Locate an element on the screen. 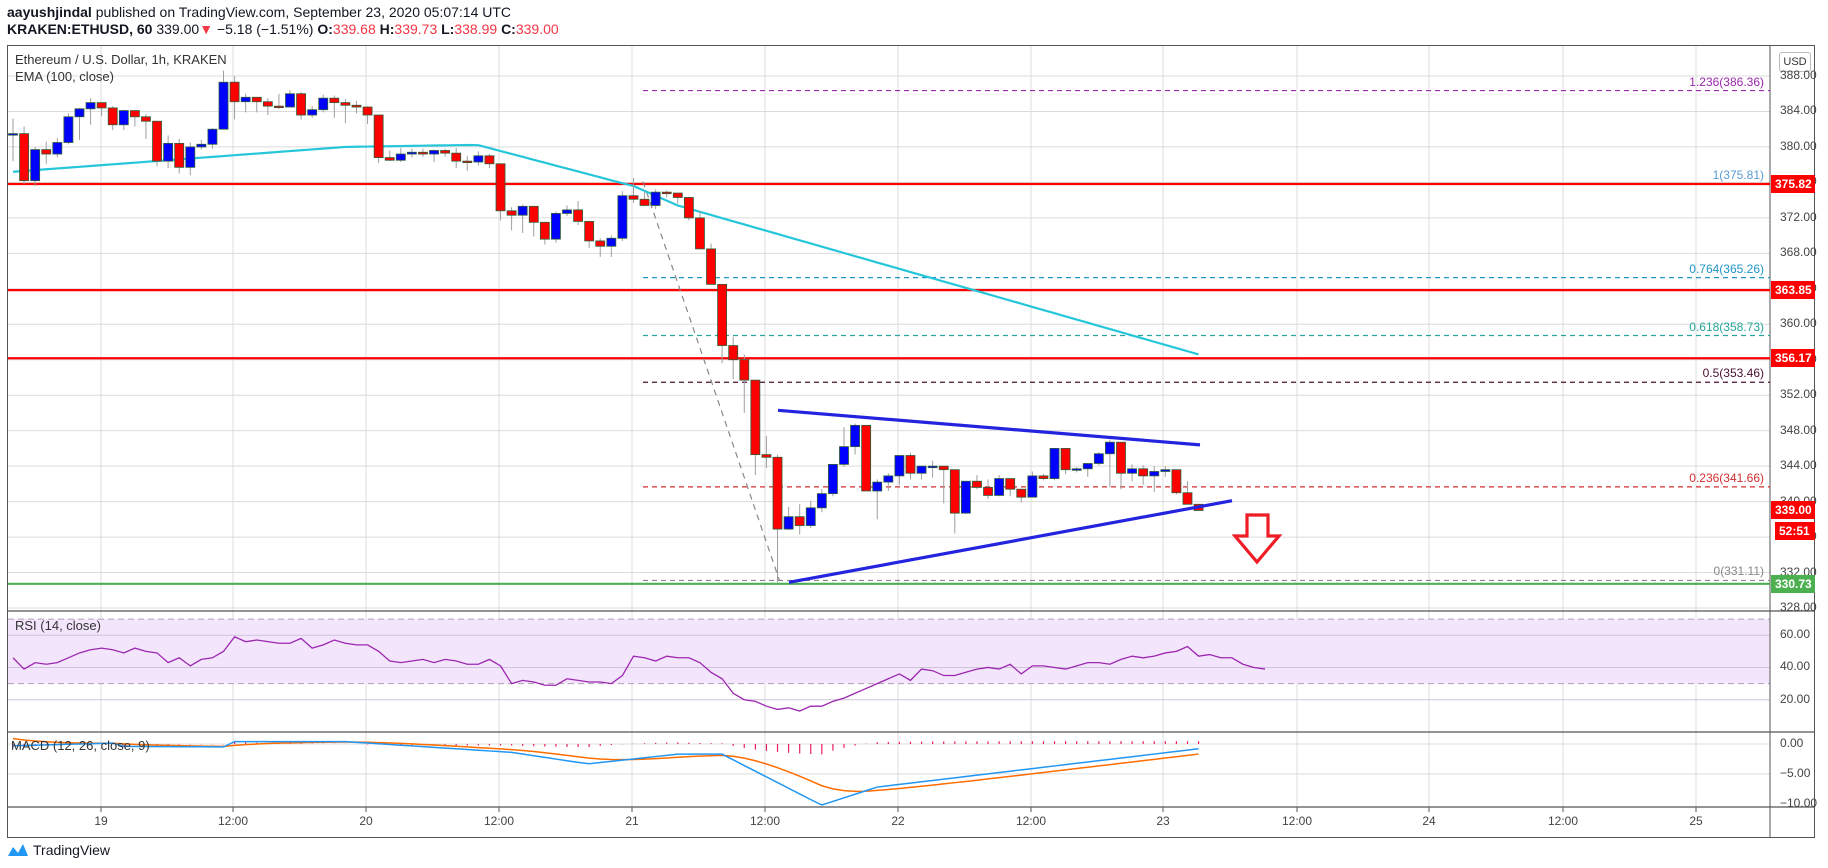 The image size is (1828, 868). resistance-3-price-label: 356.17 is located at coordinates (1793, 358).